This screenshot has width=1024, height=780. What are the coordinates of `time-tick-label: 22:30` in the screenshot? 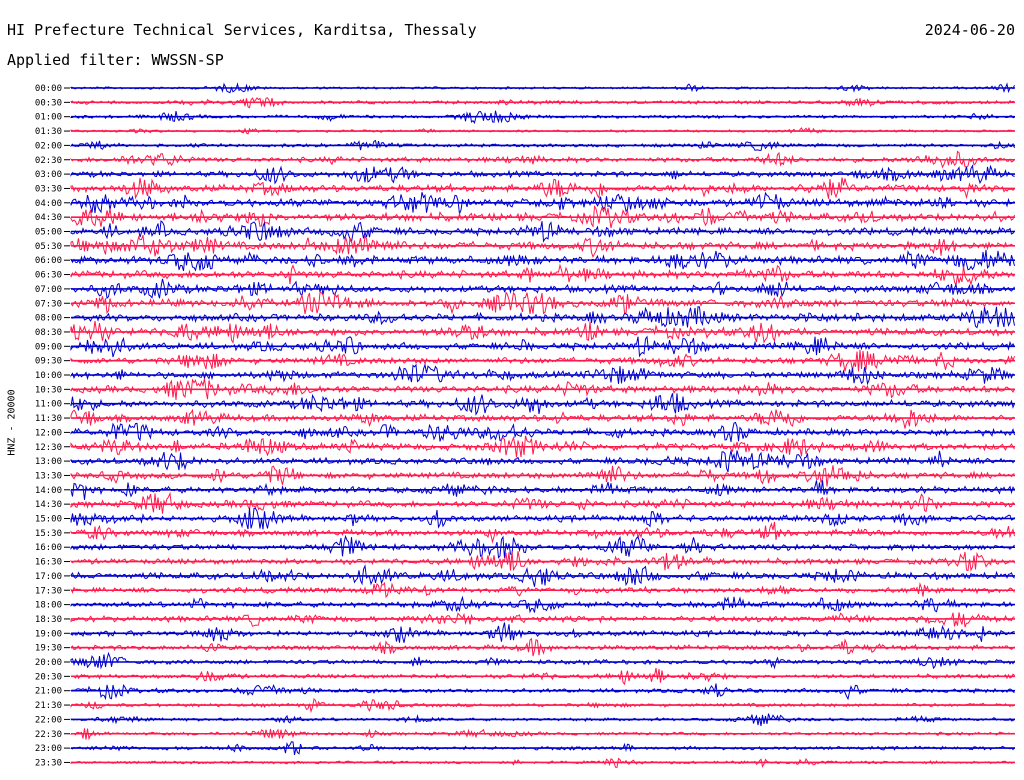 It's located at (48, 735).